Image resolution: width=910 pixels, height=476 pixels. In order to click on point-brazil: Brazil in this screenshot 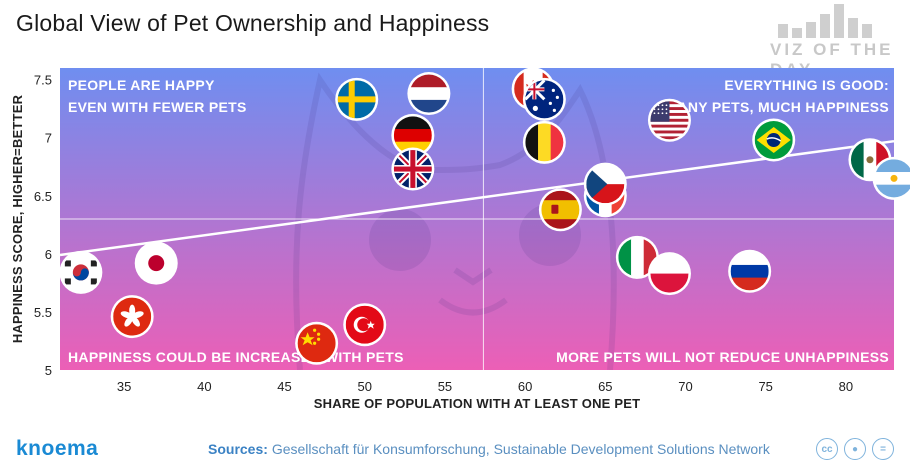, I will do `click(774, 140)`.